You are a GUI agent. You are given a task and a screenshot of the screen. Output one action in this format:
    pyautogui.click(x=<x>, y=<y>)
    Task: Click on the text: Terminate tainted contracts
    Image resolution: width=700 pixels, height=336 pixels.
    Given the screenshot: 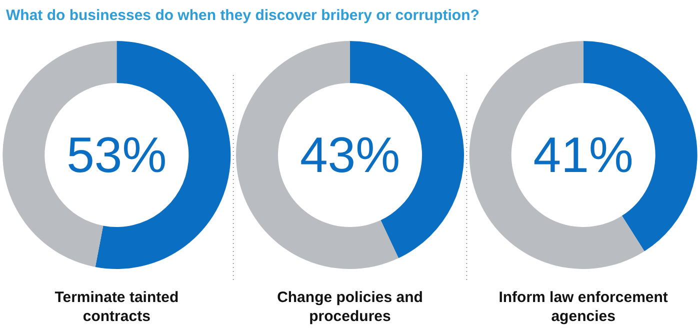 What is the action you would take?
    pyautogui.click(x=116, y=307)
    